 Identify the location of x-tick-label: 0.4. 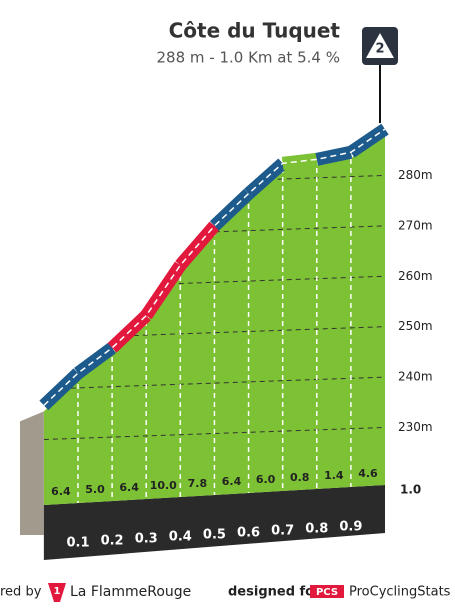
(180, 537).